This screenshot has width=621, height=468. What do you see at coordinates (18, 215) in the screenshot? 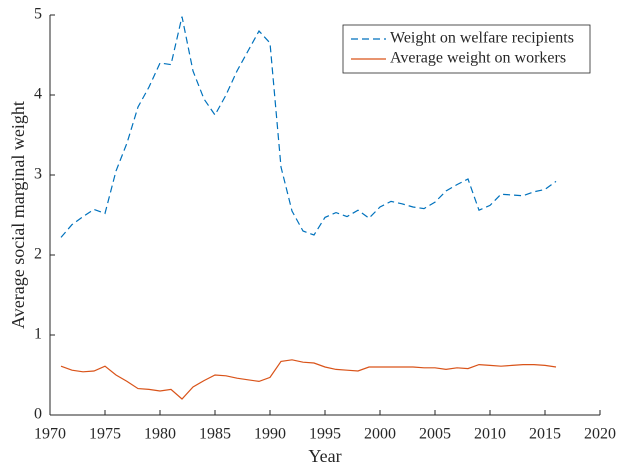
I see `y-axis-label: Average social marginal weight` at bounding box center [18, 215].